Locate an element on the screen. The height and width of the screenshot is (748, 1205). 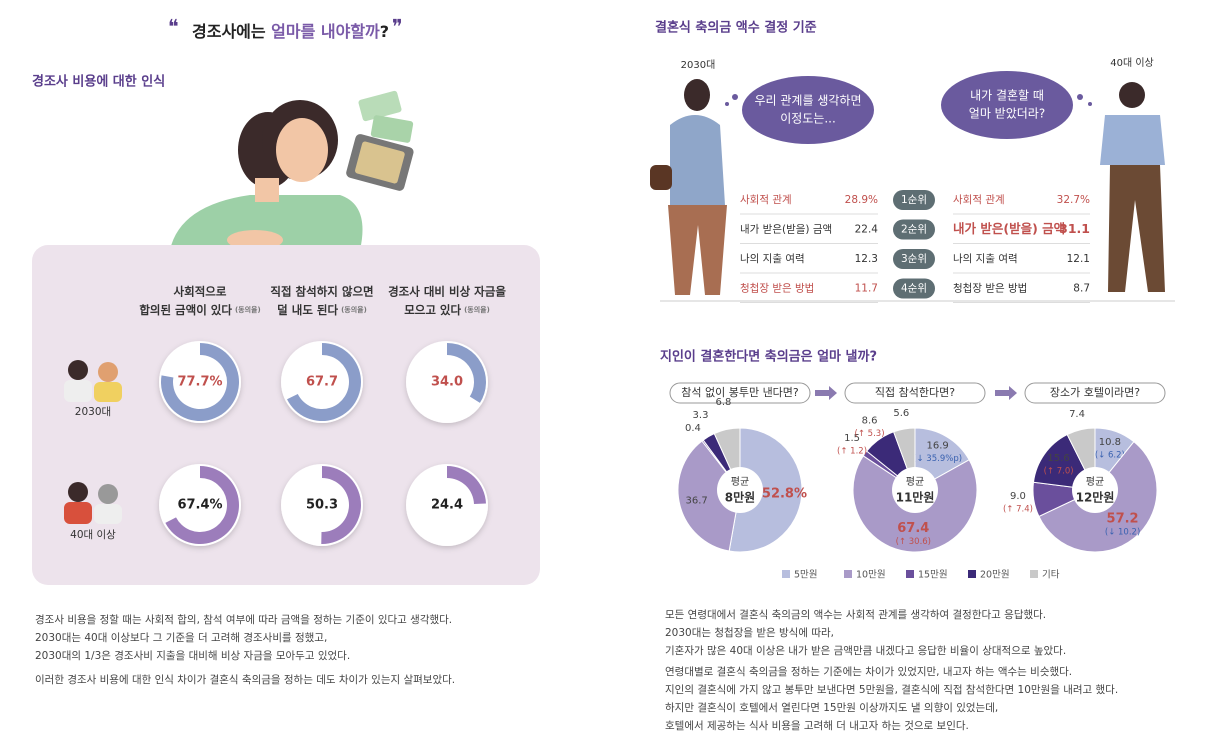
section-title: 지인이 결혼한다면 축의금은 얼마 낼까? is located at coordinates (768, 357).